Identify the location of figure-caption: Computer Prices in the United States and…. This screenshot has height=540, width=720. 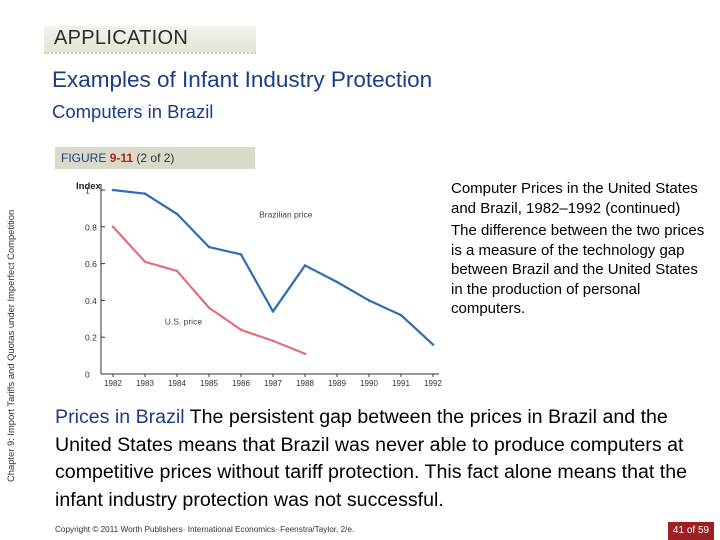
(582, 249).